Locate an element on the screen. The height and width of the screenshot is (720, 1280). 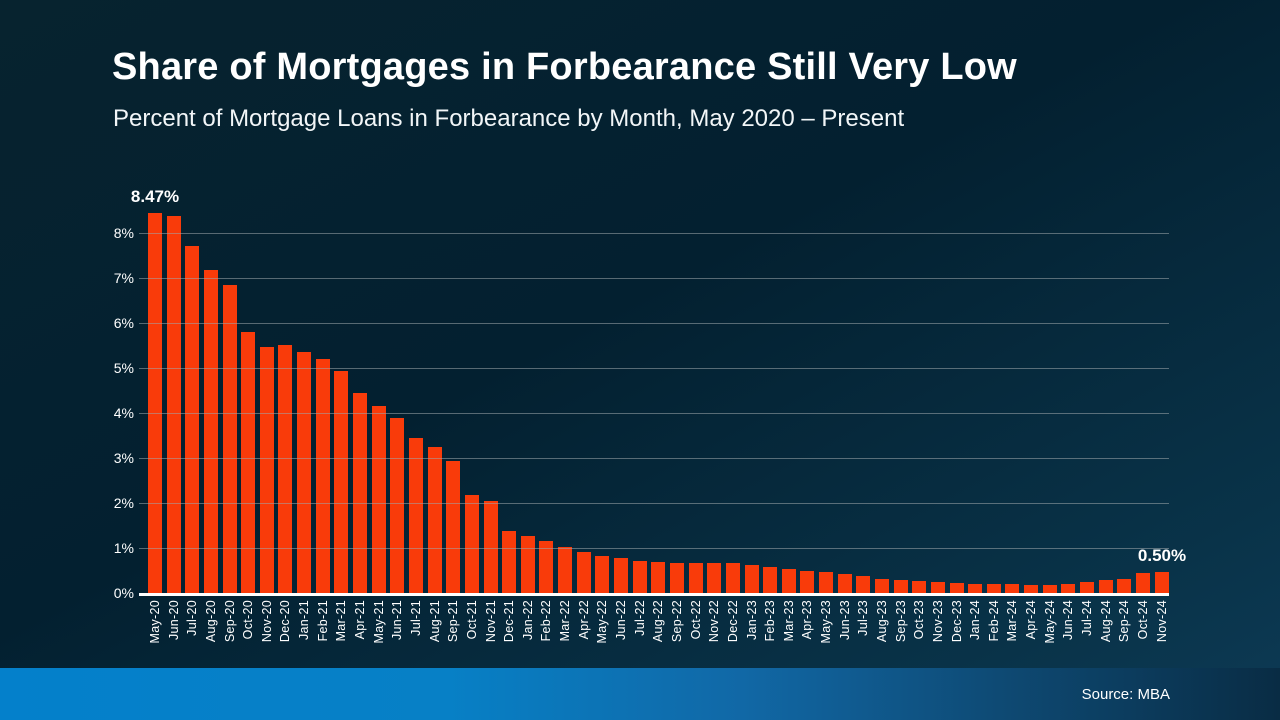
x-tick-label: Feb-24 is located at coordinates (993, 621).